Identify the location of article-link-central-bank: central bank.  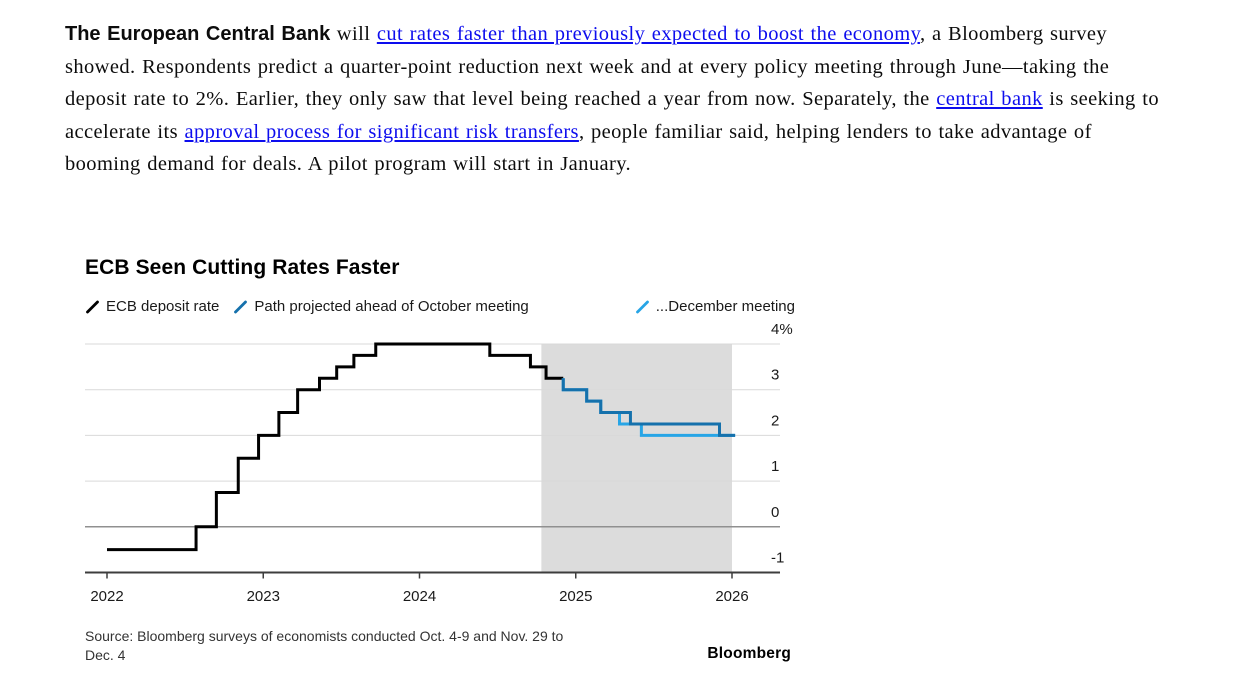
(989, 99).